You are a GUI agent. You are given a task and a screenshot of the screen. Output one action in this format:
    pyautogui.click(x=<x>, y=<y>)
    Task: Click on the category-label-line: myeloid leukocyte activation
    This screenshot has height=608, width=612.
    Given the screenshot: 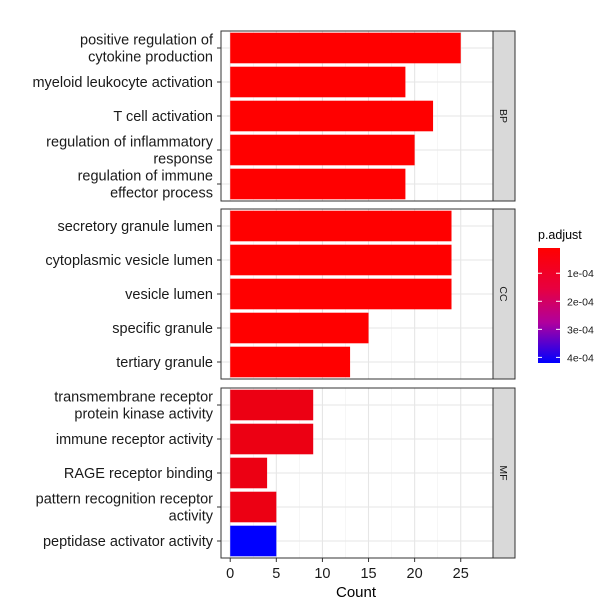 What is the action you would take?
    pyautogui.click(x=122, y=83)
    